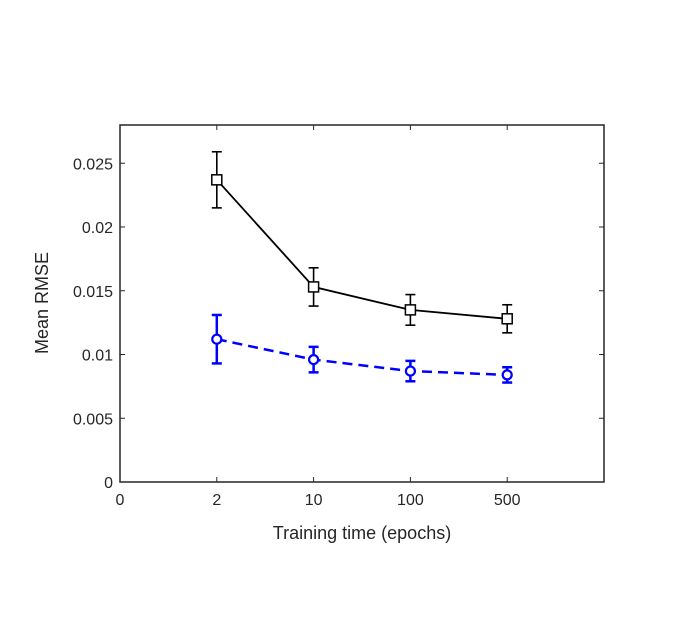 The image size is (691, 636). I want to click on x-tick-label: 0, so click(120, 500).